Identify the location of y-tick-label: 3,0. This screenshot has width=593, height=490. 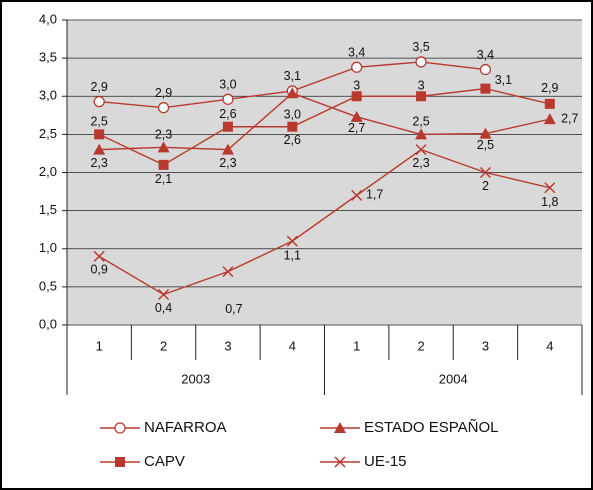
(48, 95).